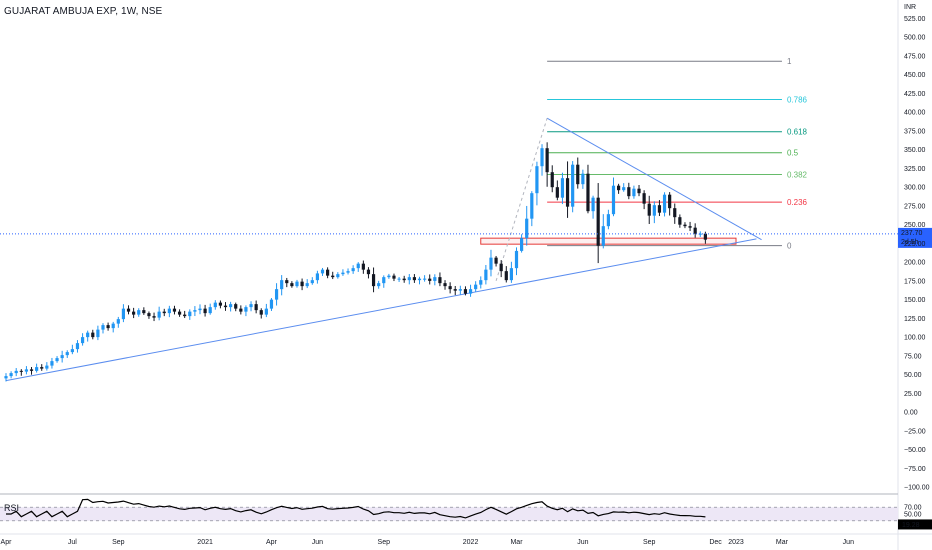 This screenshot has width=932, height=550. I want to click on price-tick-label: 225.00, so click(915, 244).